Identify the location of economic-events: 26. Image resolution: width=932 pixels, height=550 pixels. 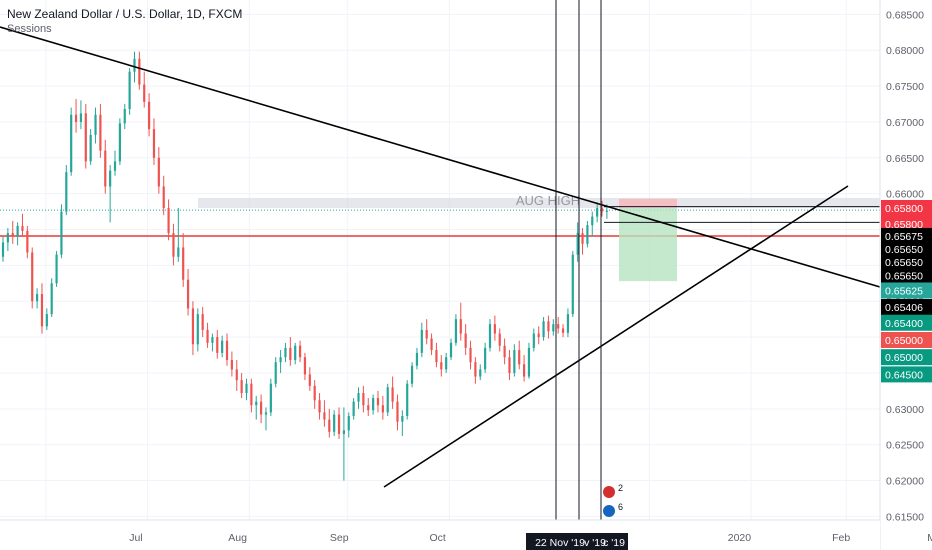
(613, 500).